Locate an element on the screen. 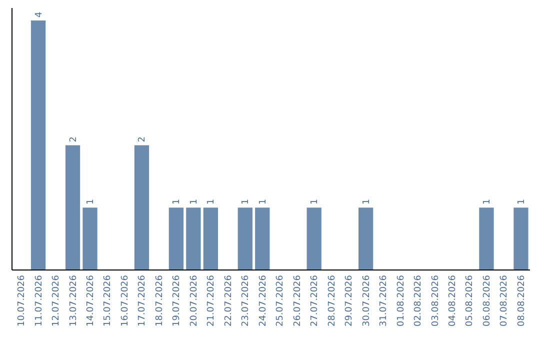  x-tick-label: 22.07.2026 is located at coordinates (229, 300).